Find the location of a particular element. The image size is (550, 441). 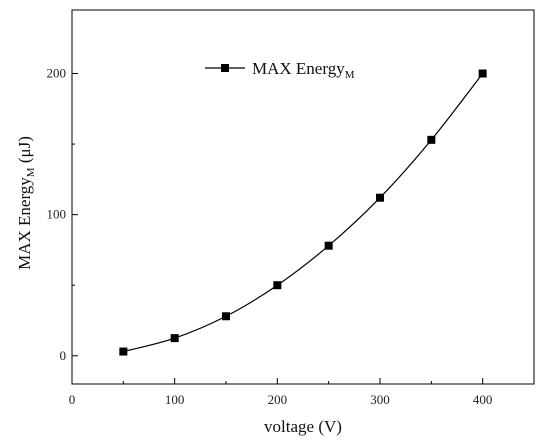

x-axis: 0 100 200 300 400 is located at coordinates (281, 392).